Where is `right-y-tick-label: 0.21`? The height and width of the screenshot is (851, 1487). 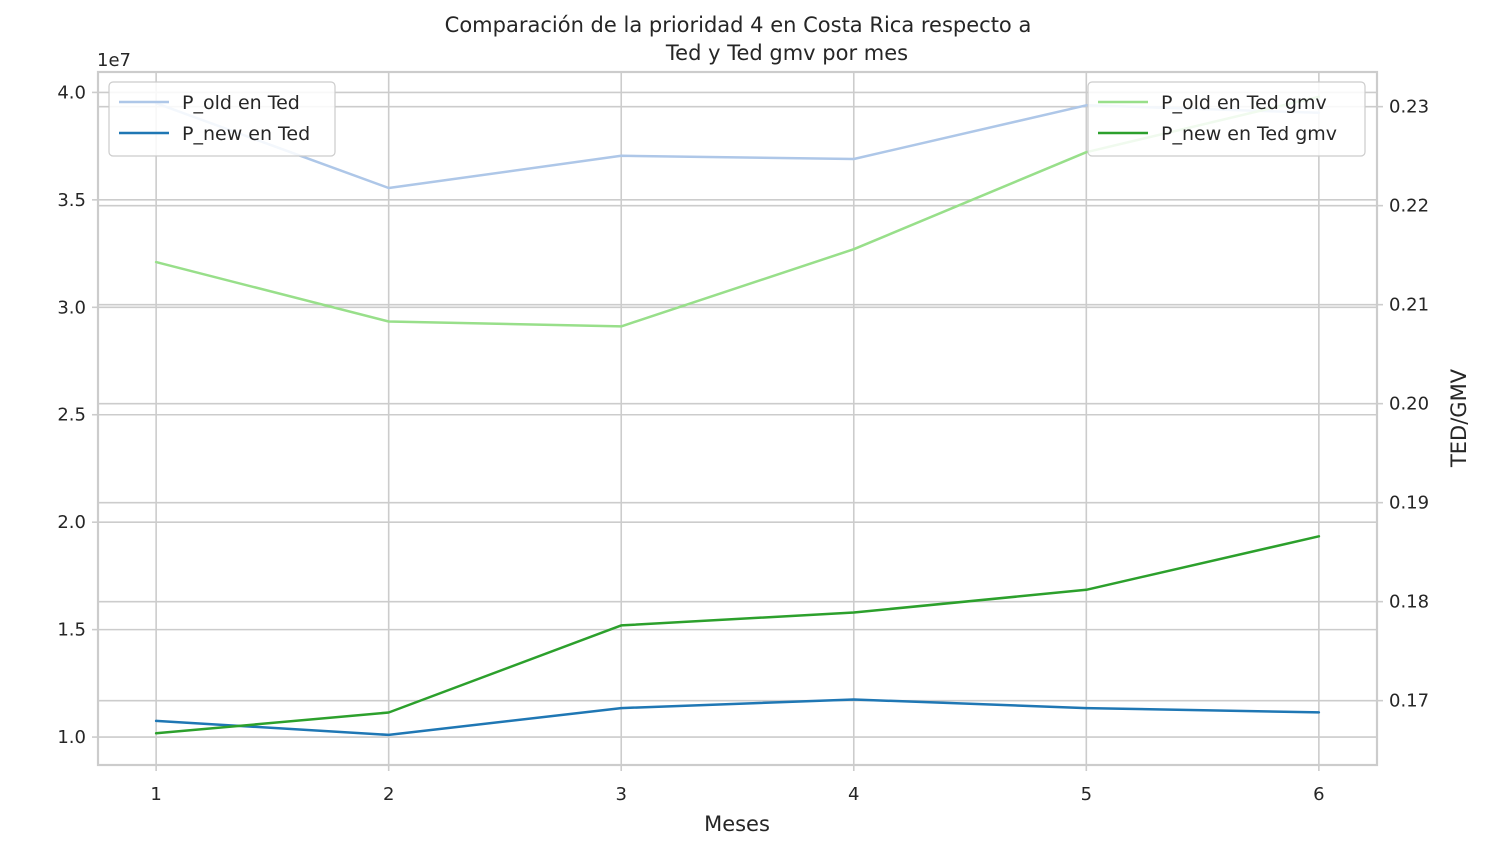 right-y-tick-label: 0.21 is located at coordinates (1409, 305).